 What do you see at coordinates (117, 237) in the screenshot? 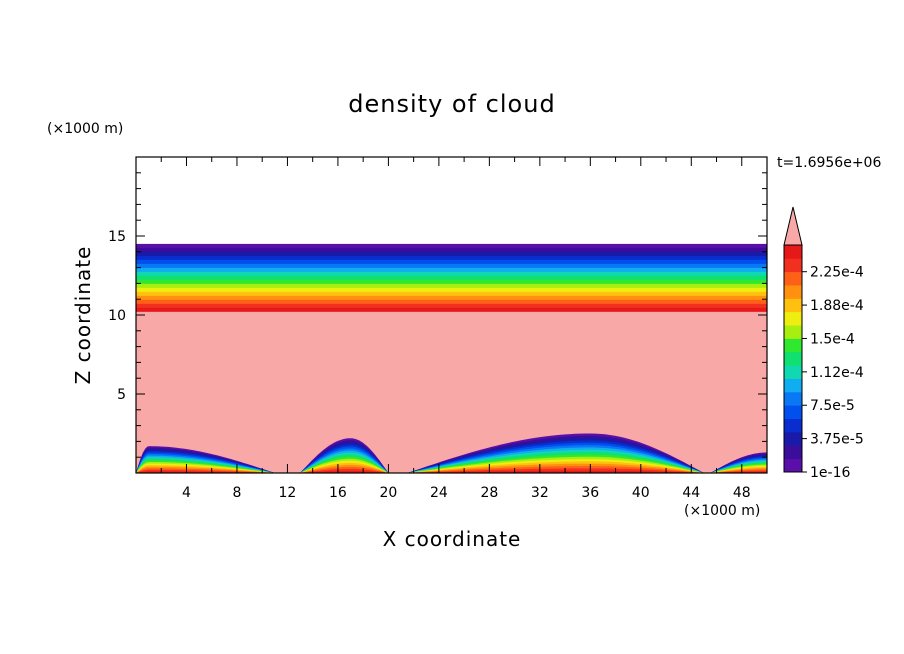
I see `y-tick-label: 15` at bounding box center [117, 237].